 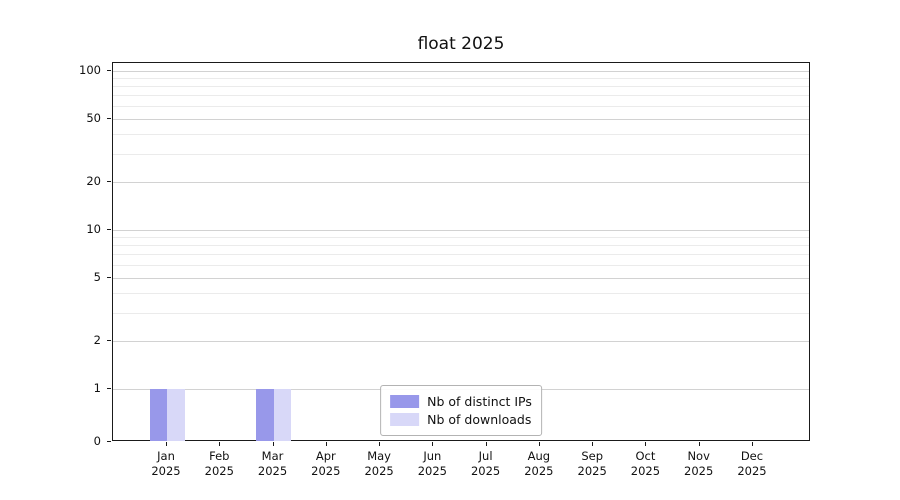 What do you see at coordinates (272, 456) in the screenshot?
I see `x-tick-month: Mar` at bounding box center [272, 456].